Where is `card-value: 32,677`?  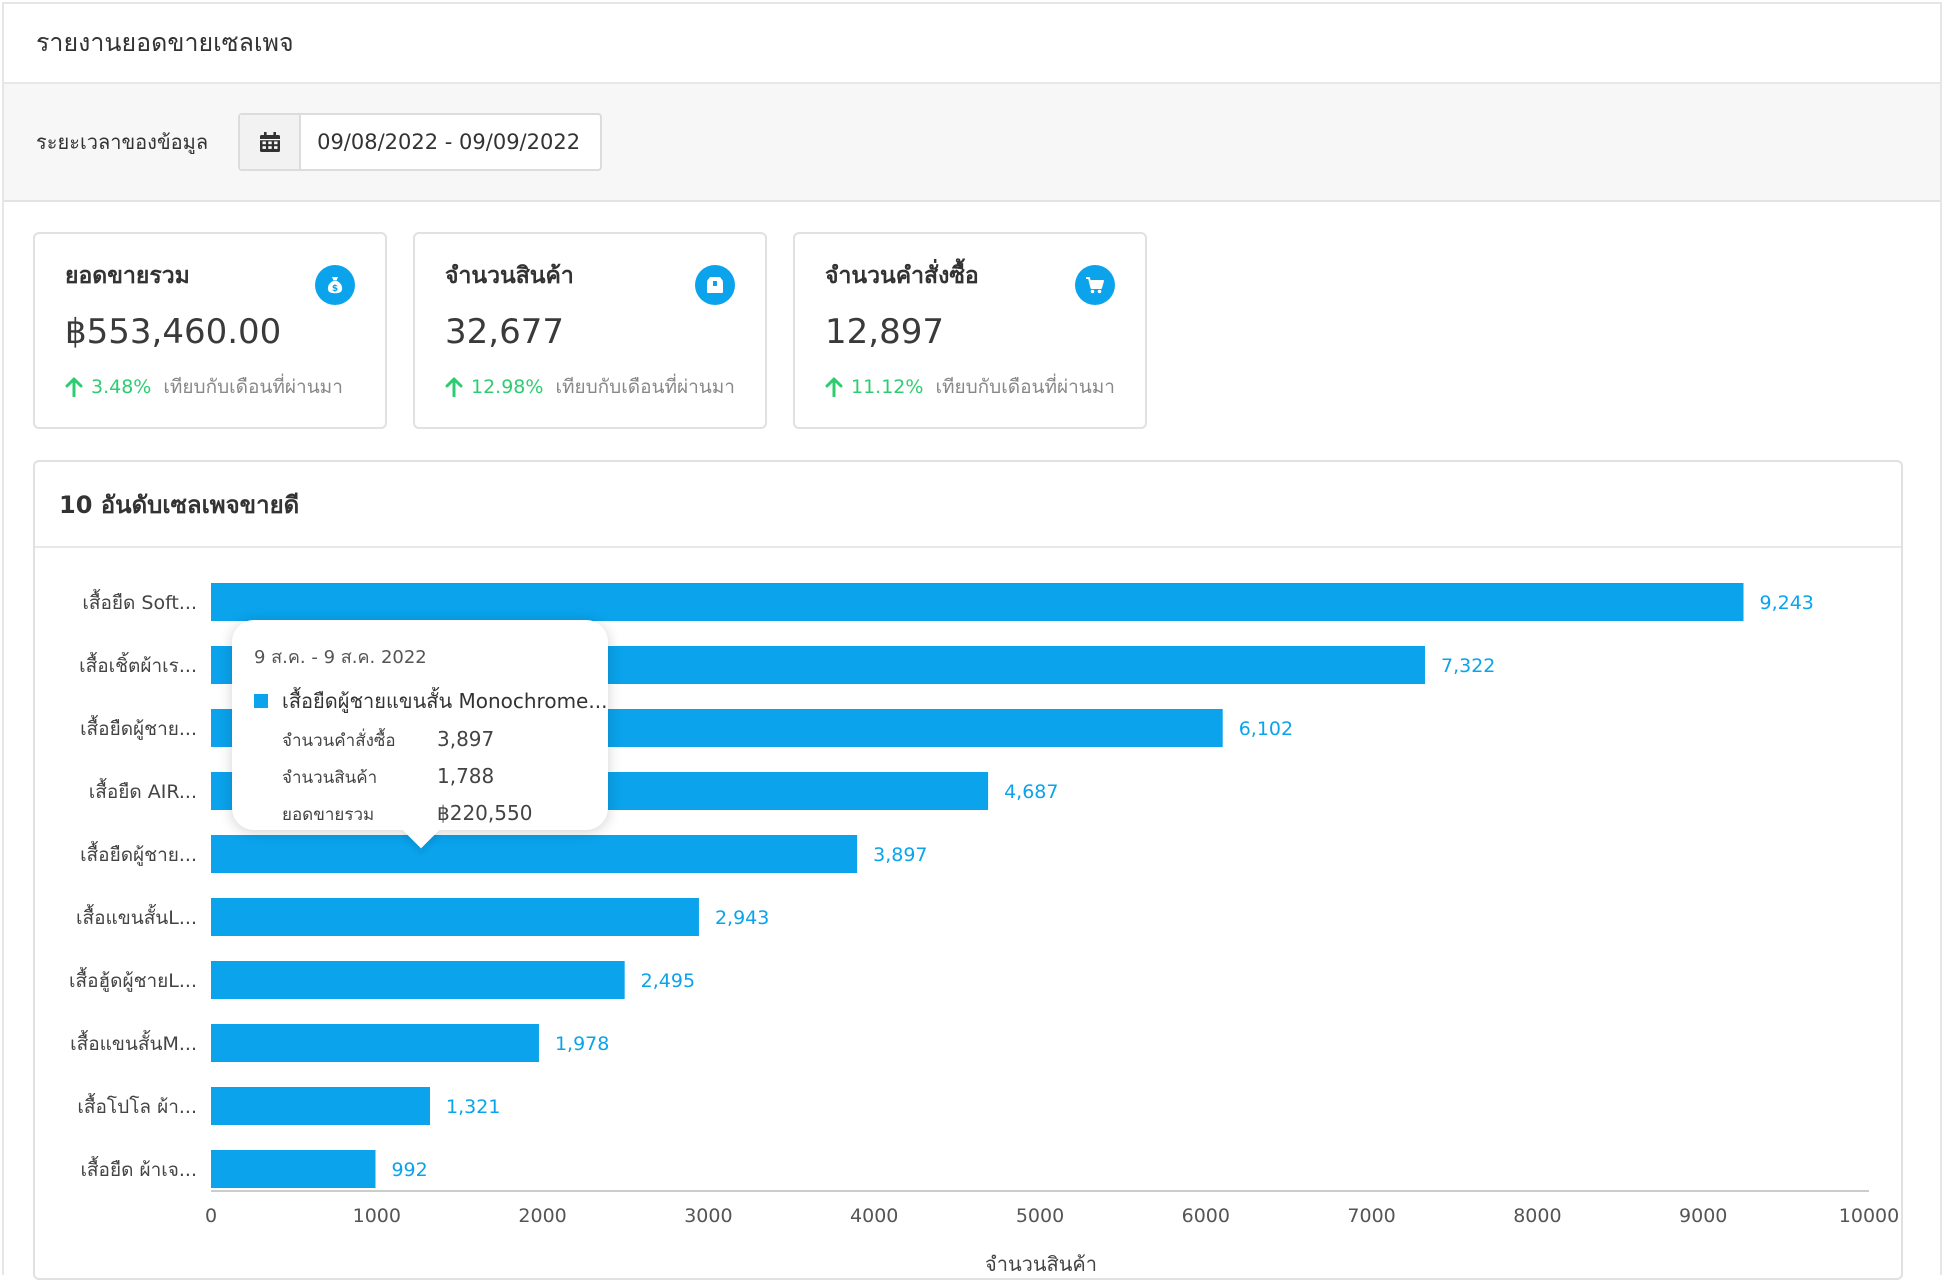
card-value: 32,677 is located at coordinates (504, 332).